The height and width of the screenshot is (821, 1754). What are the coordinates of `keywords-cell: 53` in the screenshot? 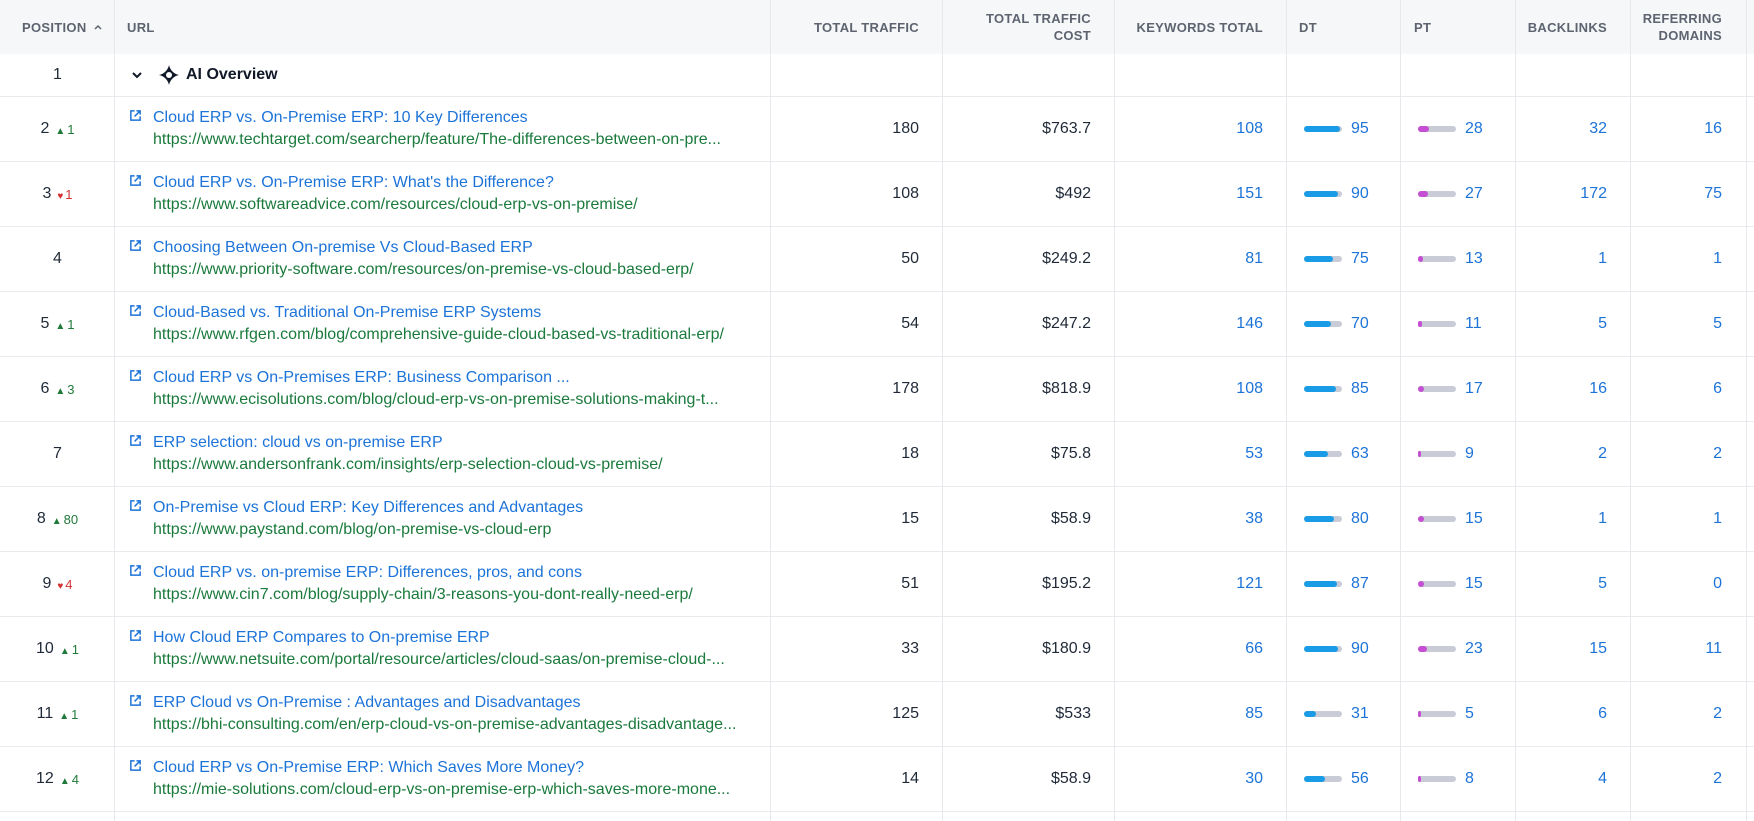 It's located at (1254, 453).